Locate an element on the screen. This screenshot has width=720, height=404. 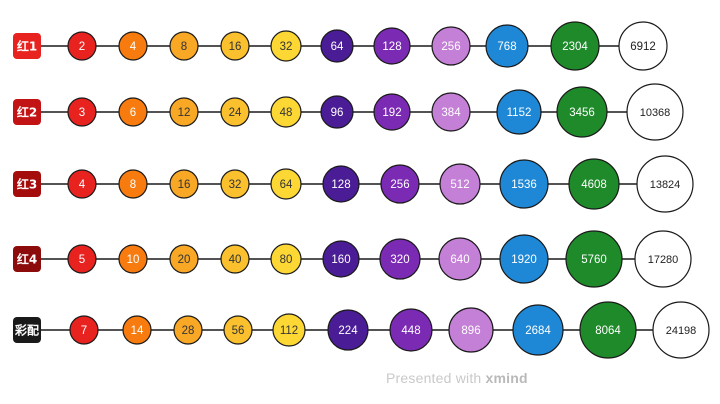
value-node-label: 4 is located at coordinates (82, 185).